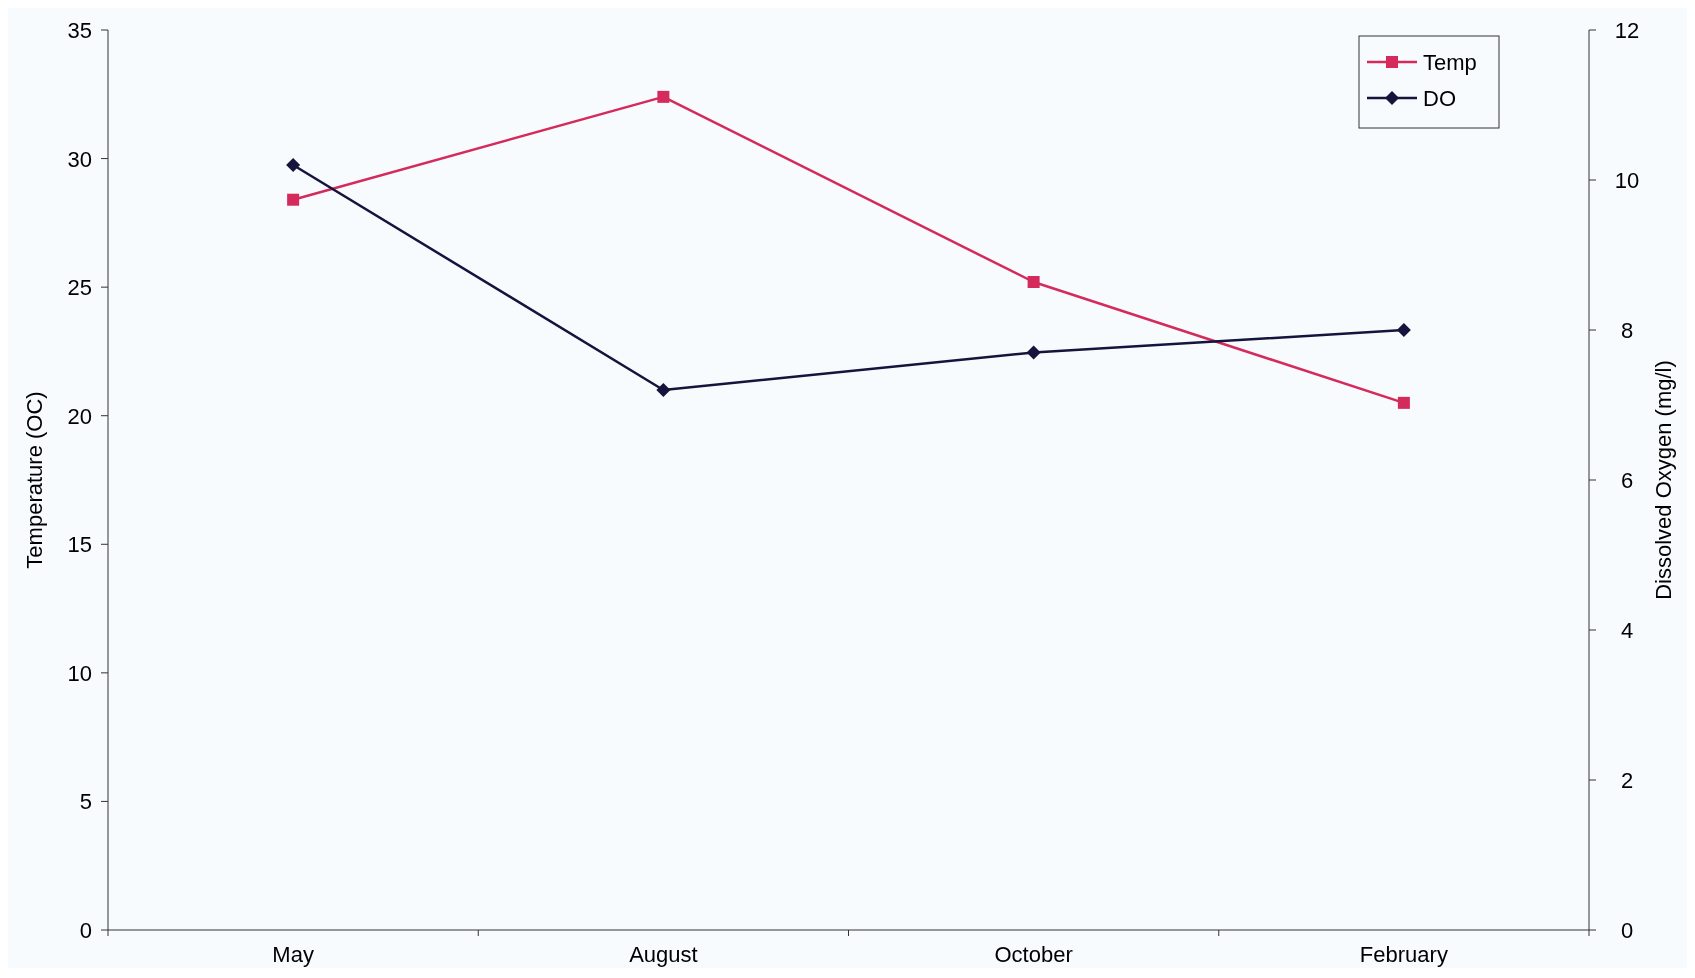  Describe the element at coordinates (79, 288) in the screenshot. I see `y-tick-label: 25` at that location.